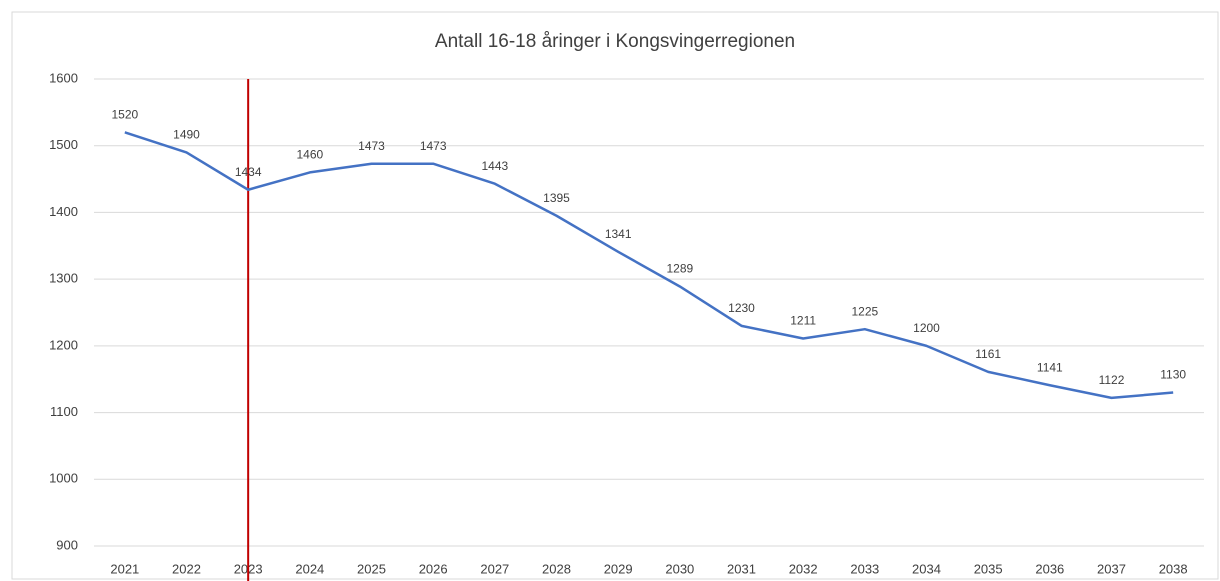  I want to click on y-tick-label: 1400, so click(63, 211).